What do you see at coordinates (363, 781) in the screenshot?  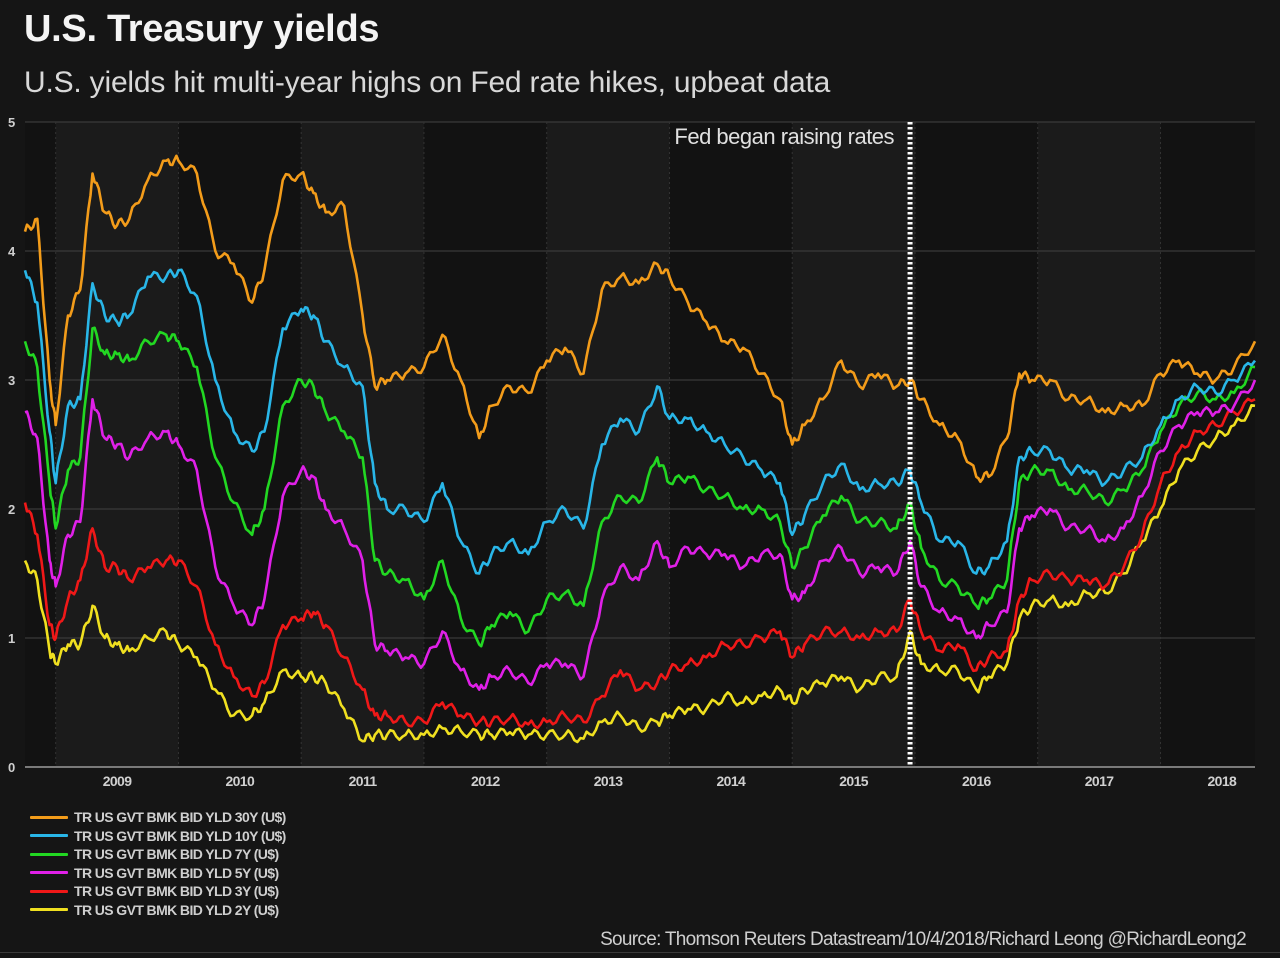 I see `x-tick-label: 2011` at bounding box center [363, 781].